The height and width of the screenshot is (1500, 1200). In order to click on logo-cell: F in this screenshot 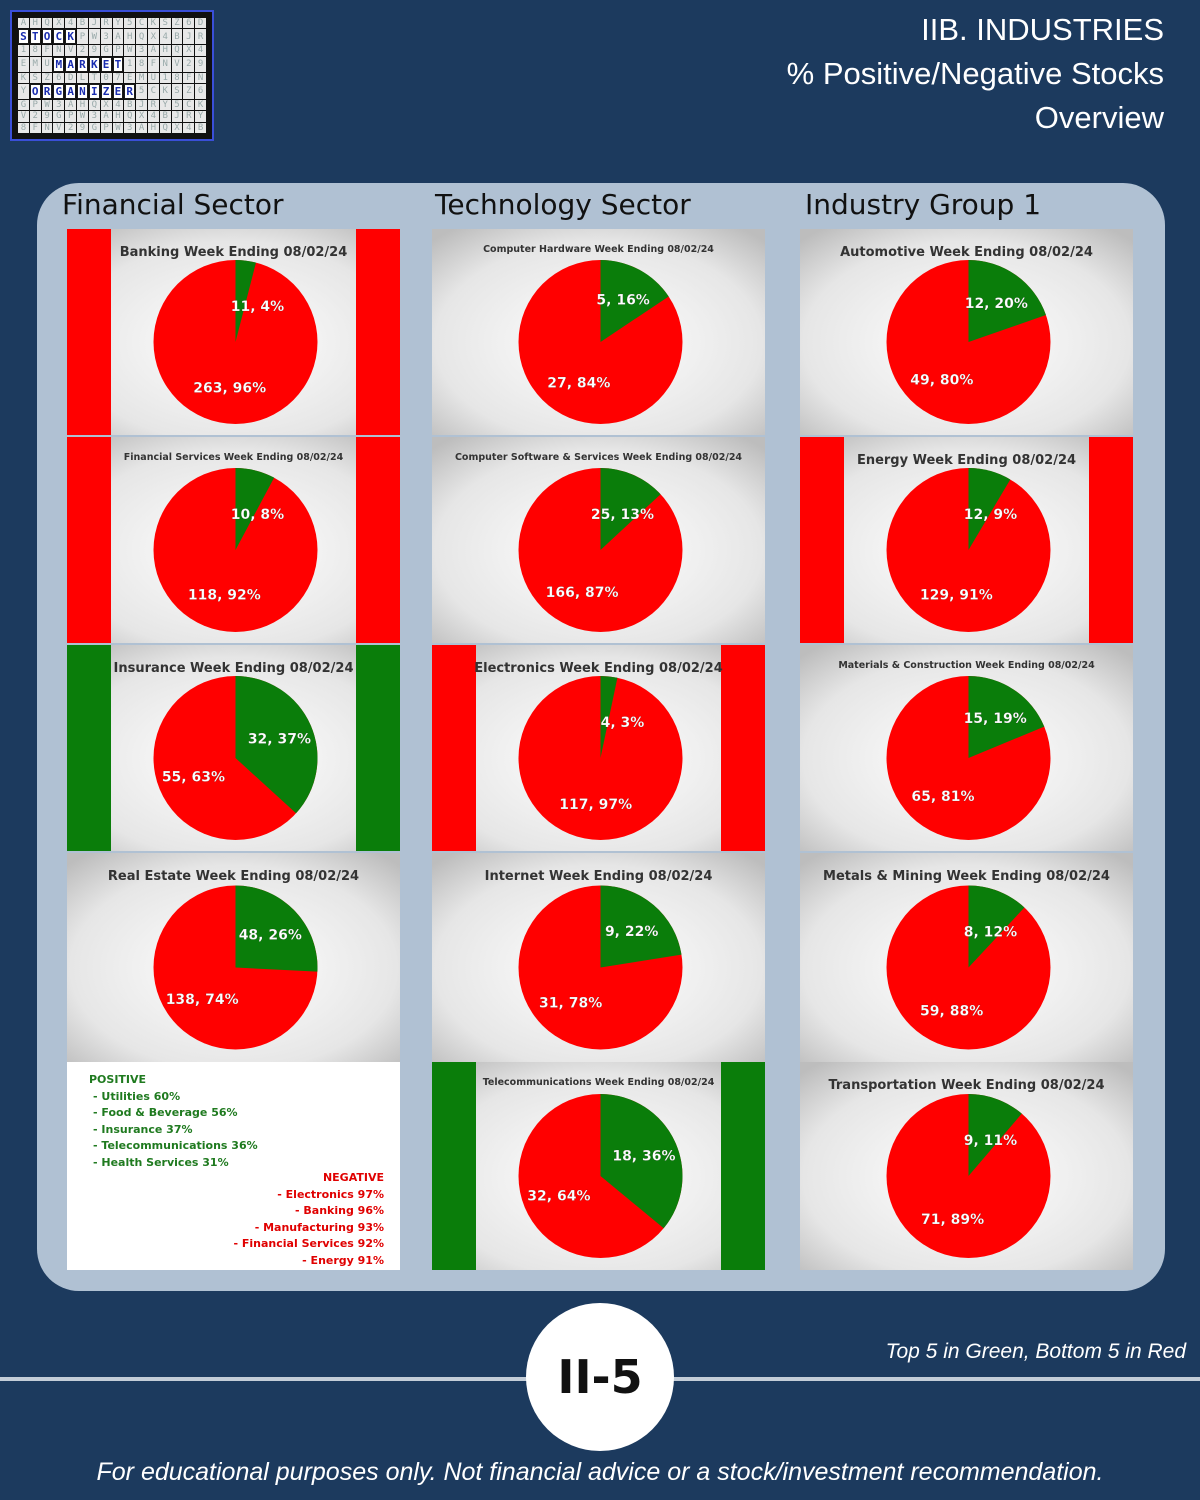, I will do `click(153, 64)`.